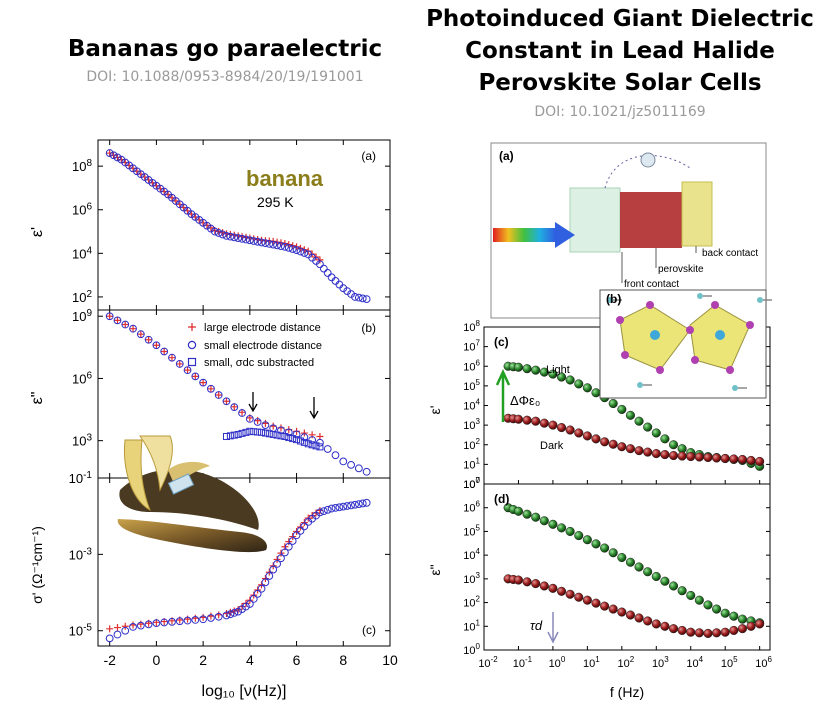 This screenshot has height=708, width=830. What do you see at coordinates (435, 410) in the screenshot?
I see `right-ylabel-c: ε'` at bounding box center [435, 410].